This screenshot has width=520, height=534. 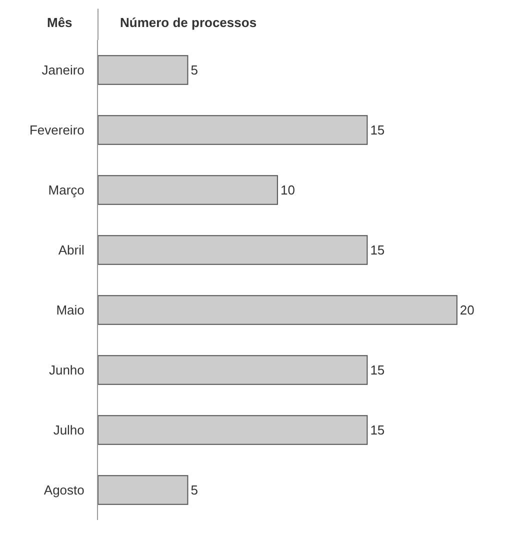 What do you see at coordinates (287, 190) in the screenshot?
I see `data-label: 10` at bounding box center [287, 190].